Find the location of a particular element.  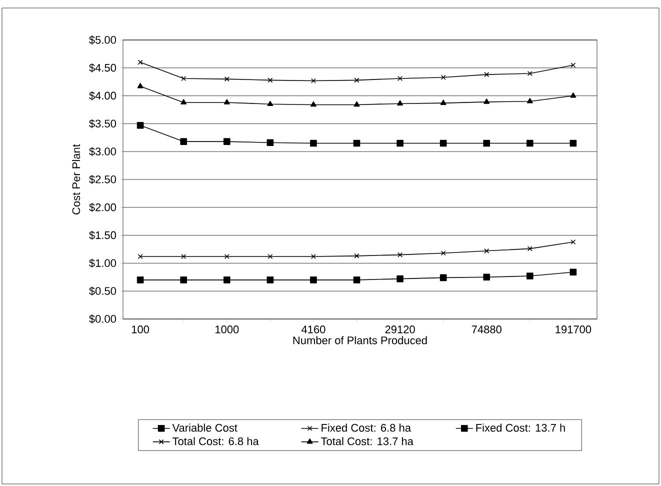

y-tick-label: $4.00 is located at coordinates (102, 95).